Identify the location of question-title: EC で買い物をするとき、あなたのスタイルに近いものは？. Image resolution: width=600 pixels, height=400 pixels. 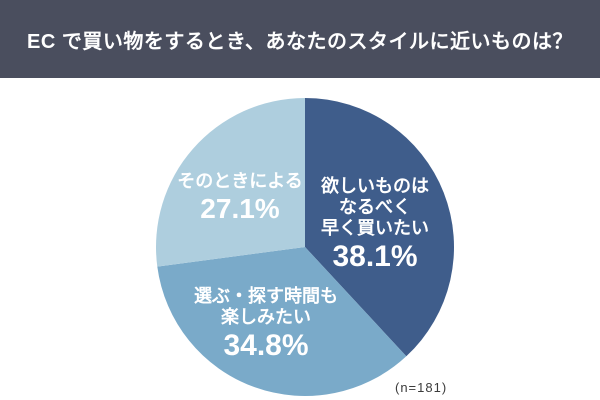
(300, 41).